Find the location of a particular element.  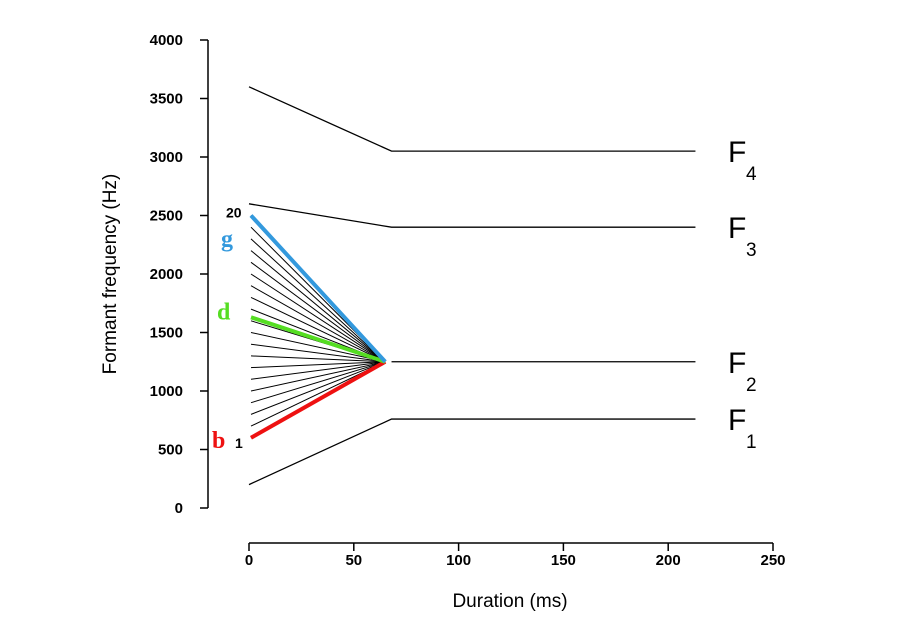

y-tick-label: 2000 is located at coordinates (166, 274).